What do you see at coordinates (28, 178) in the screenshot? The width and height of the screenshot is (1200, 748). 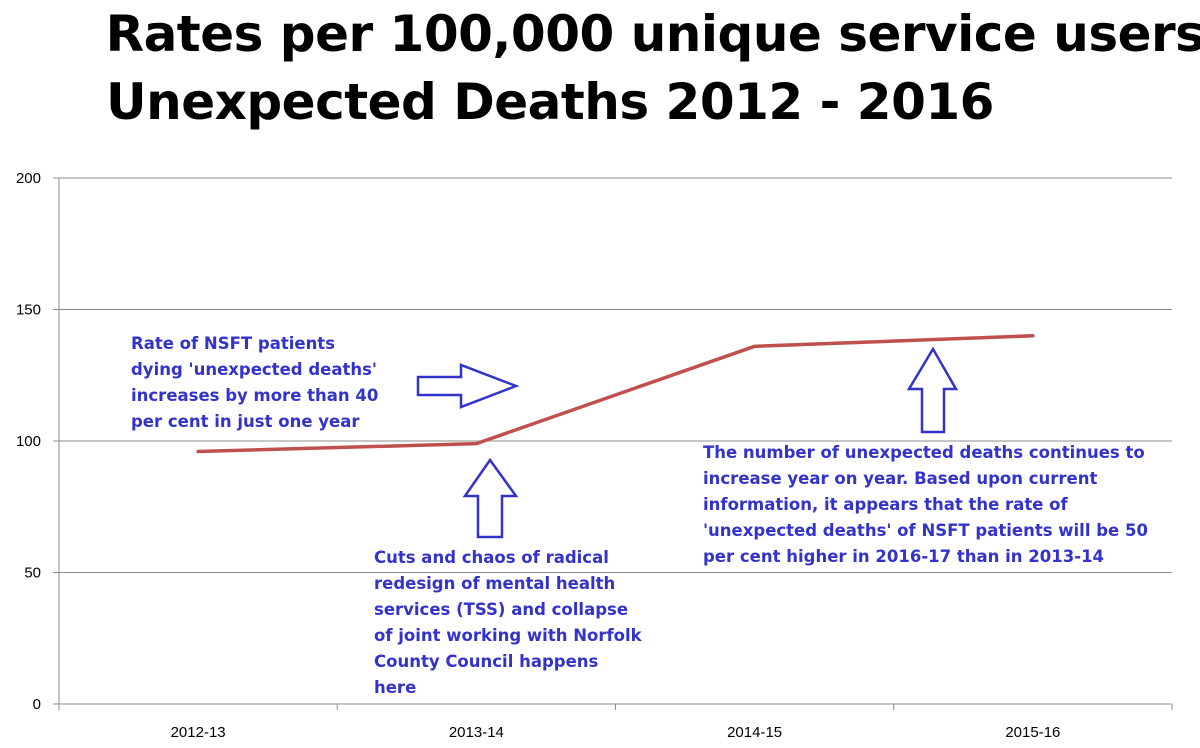 I see `y-tick-label: 200` at bounding box center [28, 178].